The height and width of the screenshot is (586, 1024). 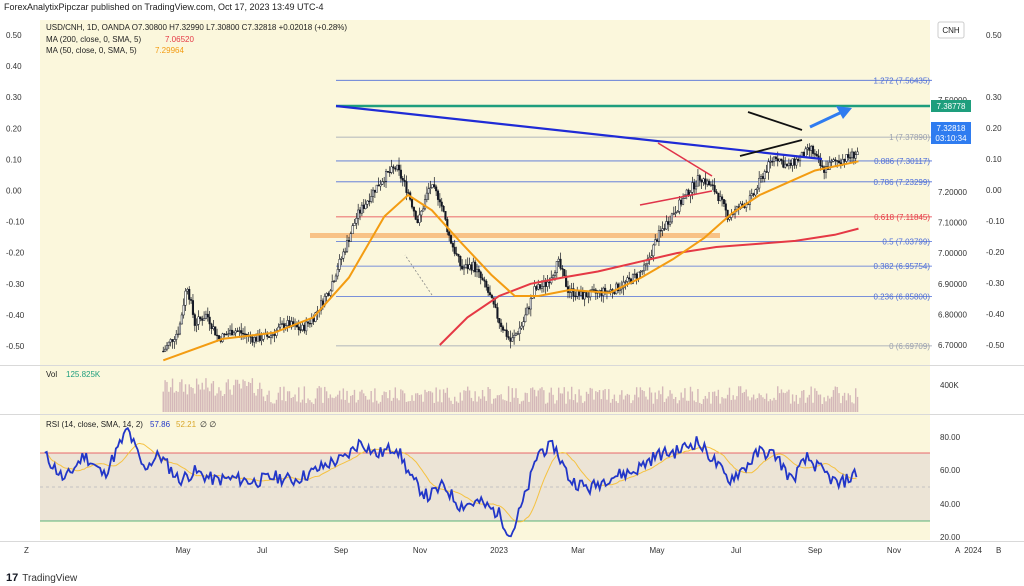 What do you see at coordinates (579, 132) in the screenshot?
I see `descending-trendline` at bounding box center [579, 132].